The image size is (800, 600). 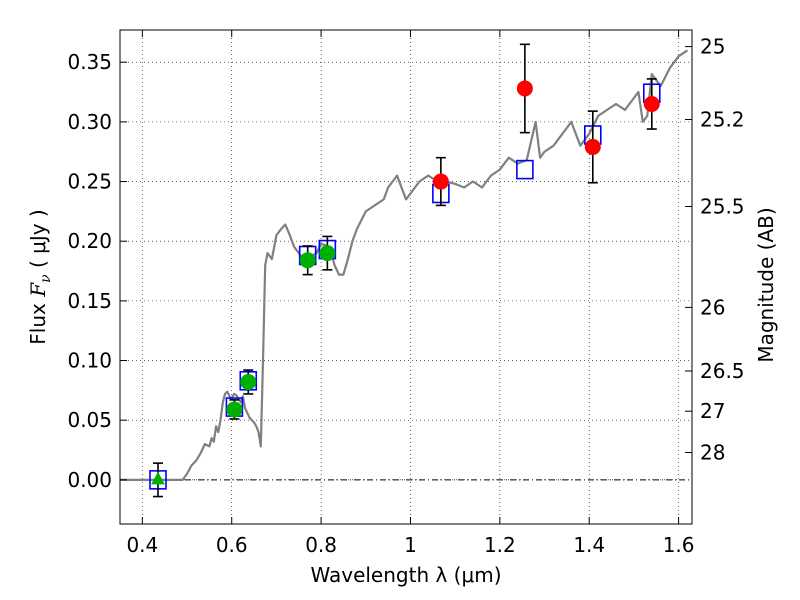 I want to click on x-tick-label: 1.6, so click(x=679, y=545).